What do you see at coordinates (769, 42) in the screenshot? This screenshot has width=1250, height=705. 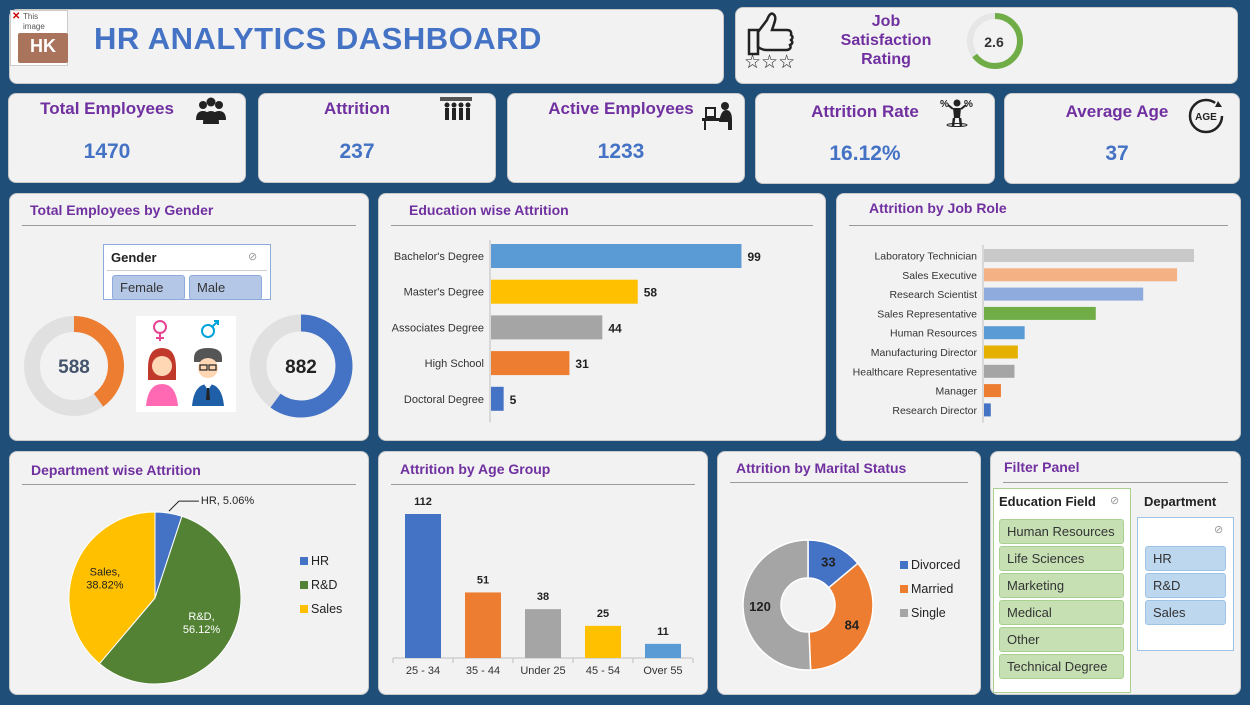 I see `thumbs-up-stars-icon: ☆☆☆` at bounding box center [769, 42].